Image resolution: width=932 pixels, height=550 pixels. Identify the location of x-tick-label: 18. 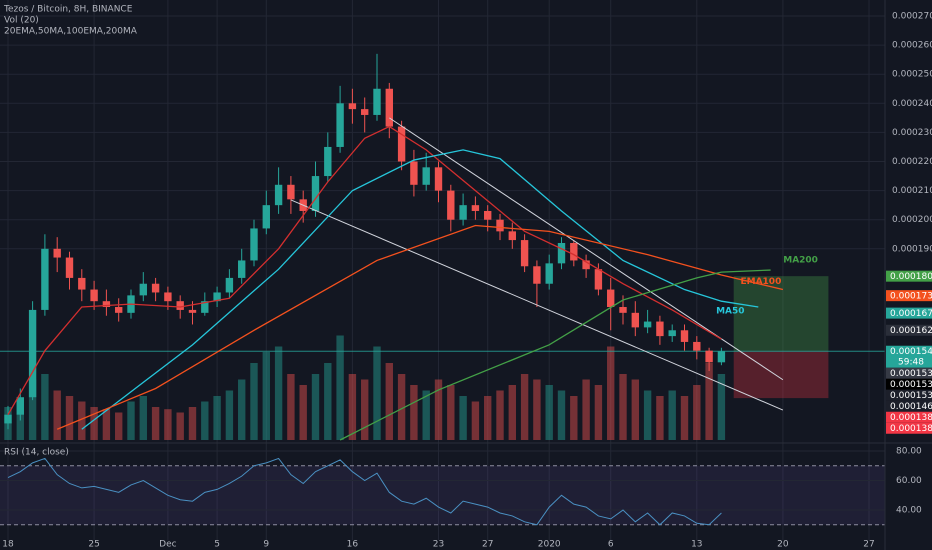
(8, 545).